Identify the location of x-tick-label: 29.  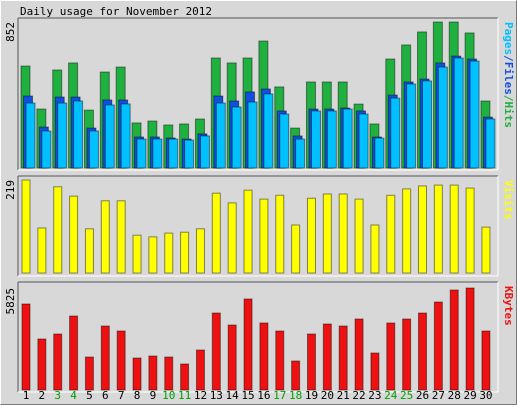
(469, 395).